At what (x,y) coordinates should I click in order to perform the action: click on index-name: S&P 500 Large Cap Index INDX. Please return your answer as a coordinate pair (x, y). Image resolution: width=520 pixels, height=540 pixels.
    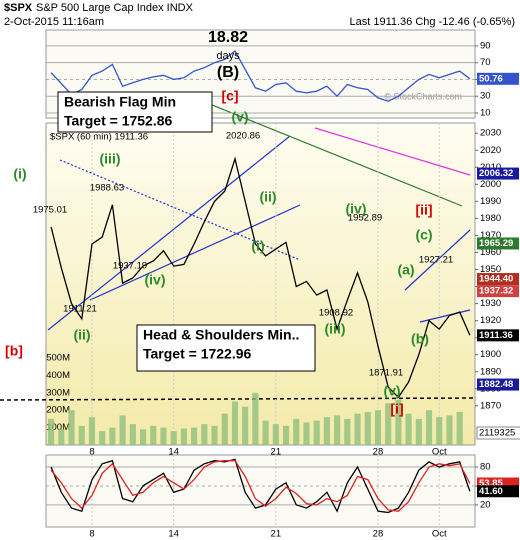
    Looking at the image, I should click on (115, 8).